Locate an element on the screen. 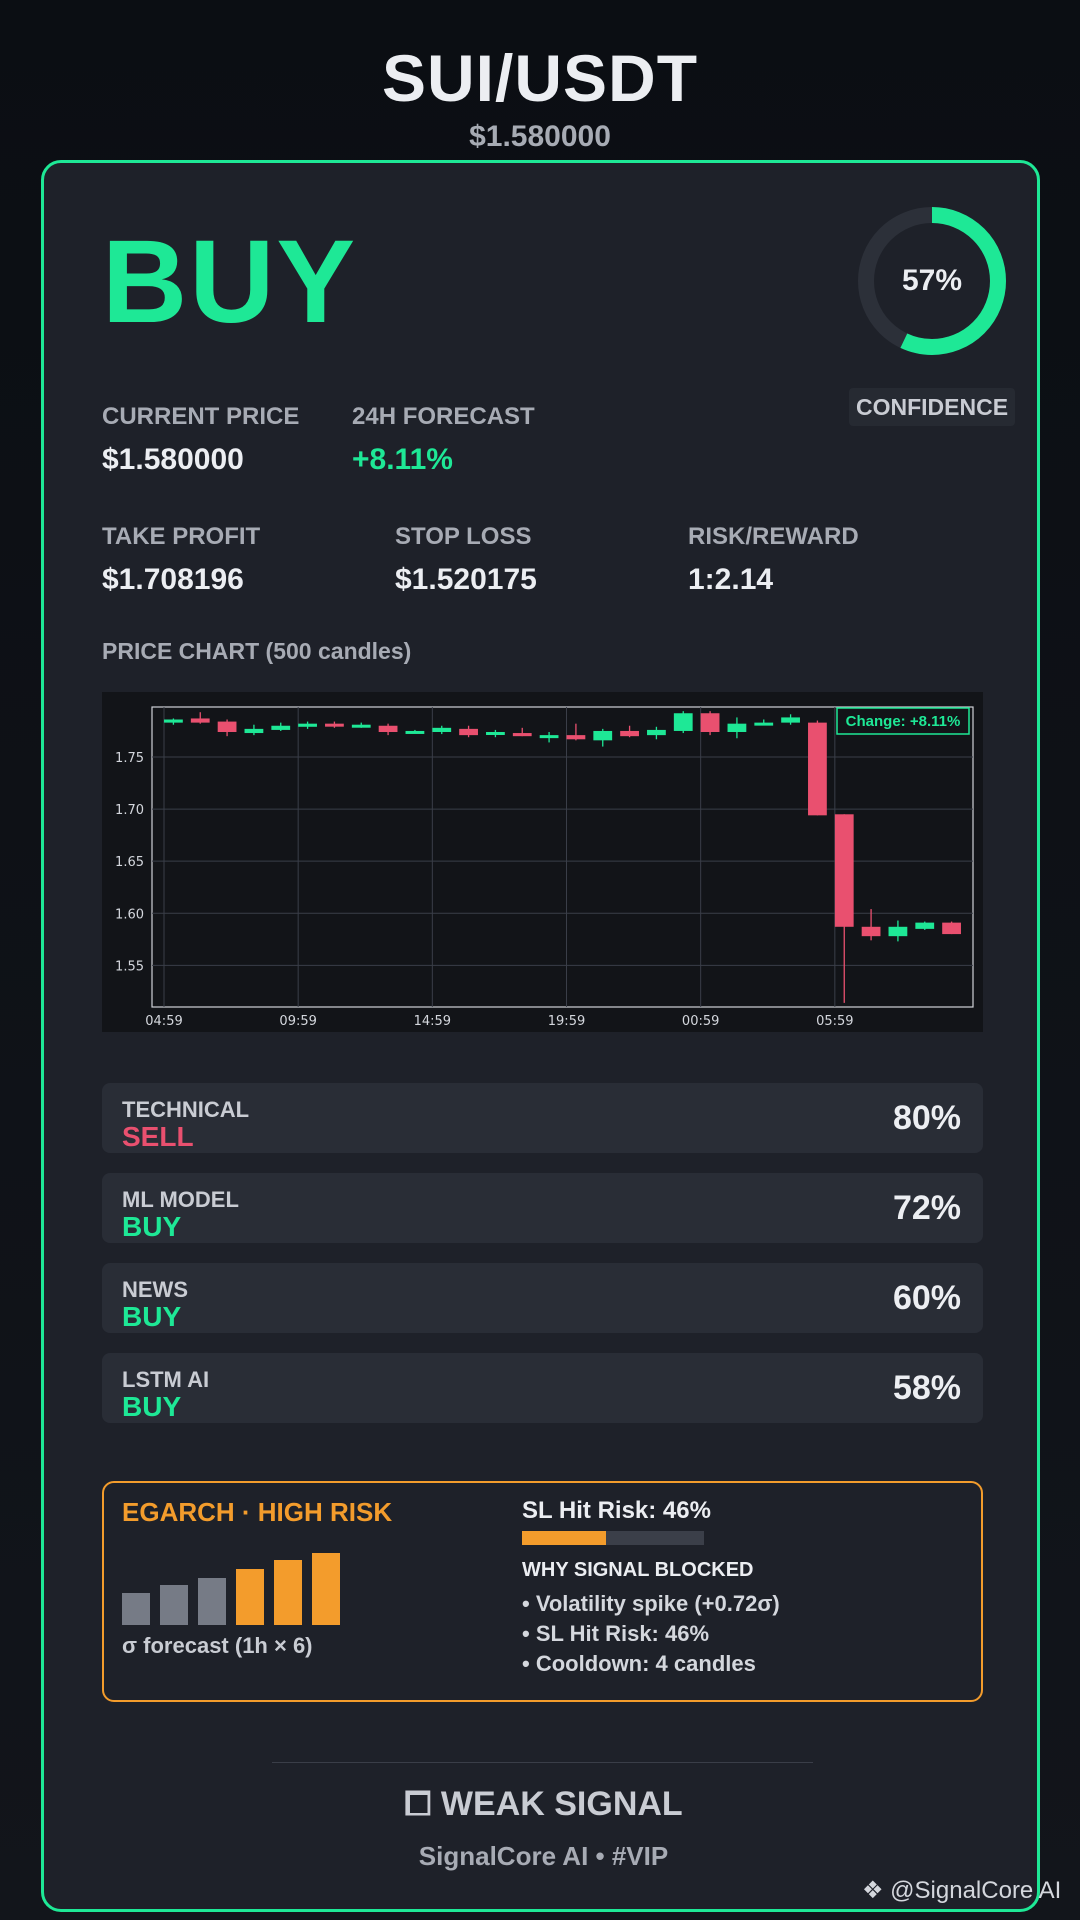  x-tick-label: 00:59 is located at coordinates (700, 1021).